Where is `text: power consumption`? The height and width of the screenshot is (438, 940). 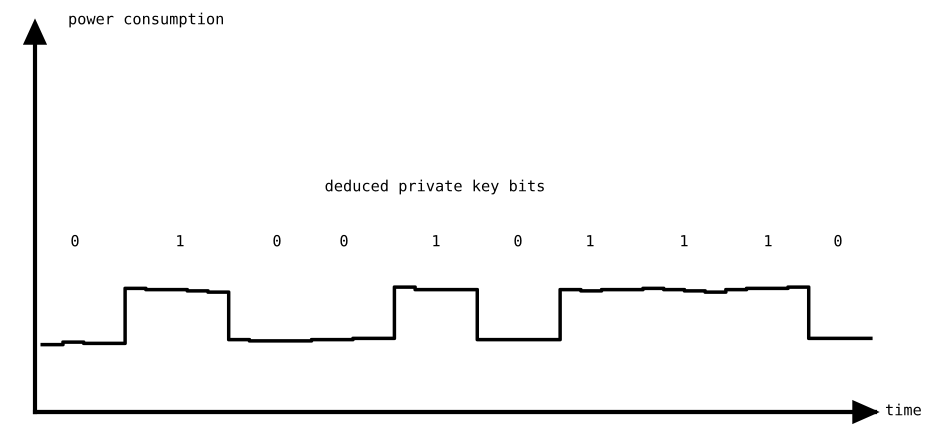
text: power consumption is located at coordinates (146, 20).